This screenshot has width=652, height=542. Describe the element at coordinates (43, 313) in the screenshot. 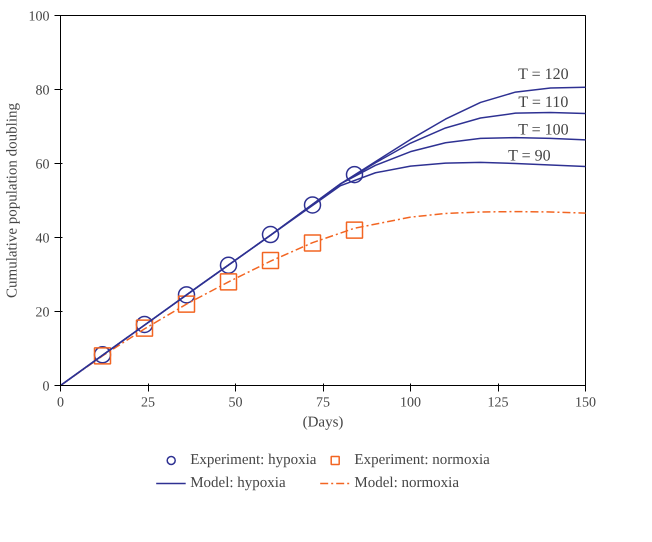

I see `y-tick-label: 20` at that location.